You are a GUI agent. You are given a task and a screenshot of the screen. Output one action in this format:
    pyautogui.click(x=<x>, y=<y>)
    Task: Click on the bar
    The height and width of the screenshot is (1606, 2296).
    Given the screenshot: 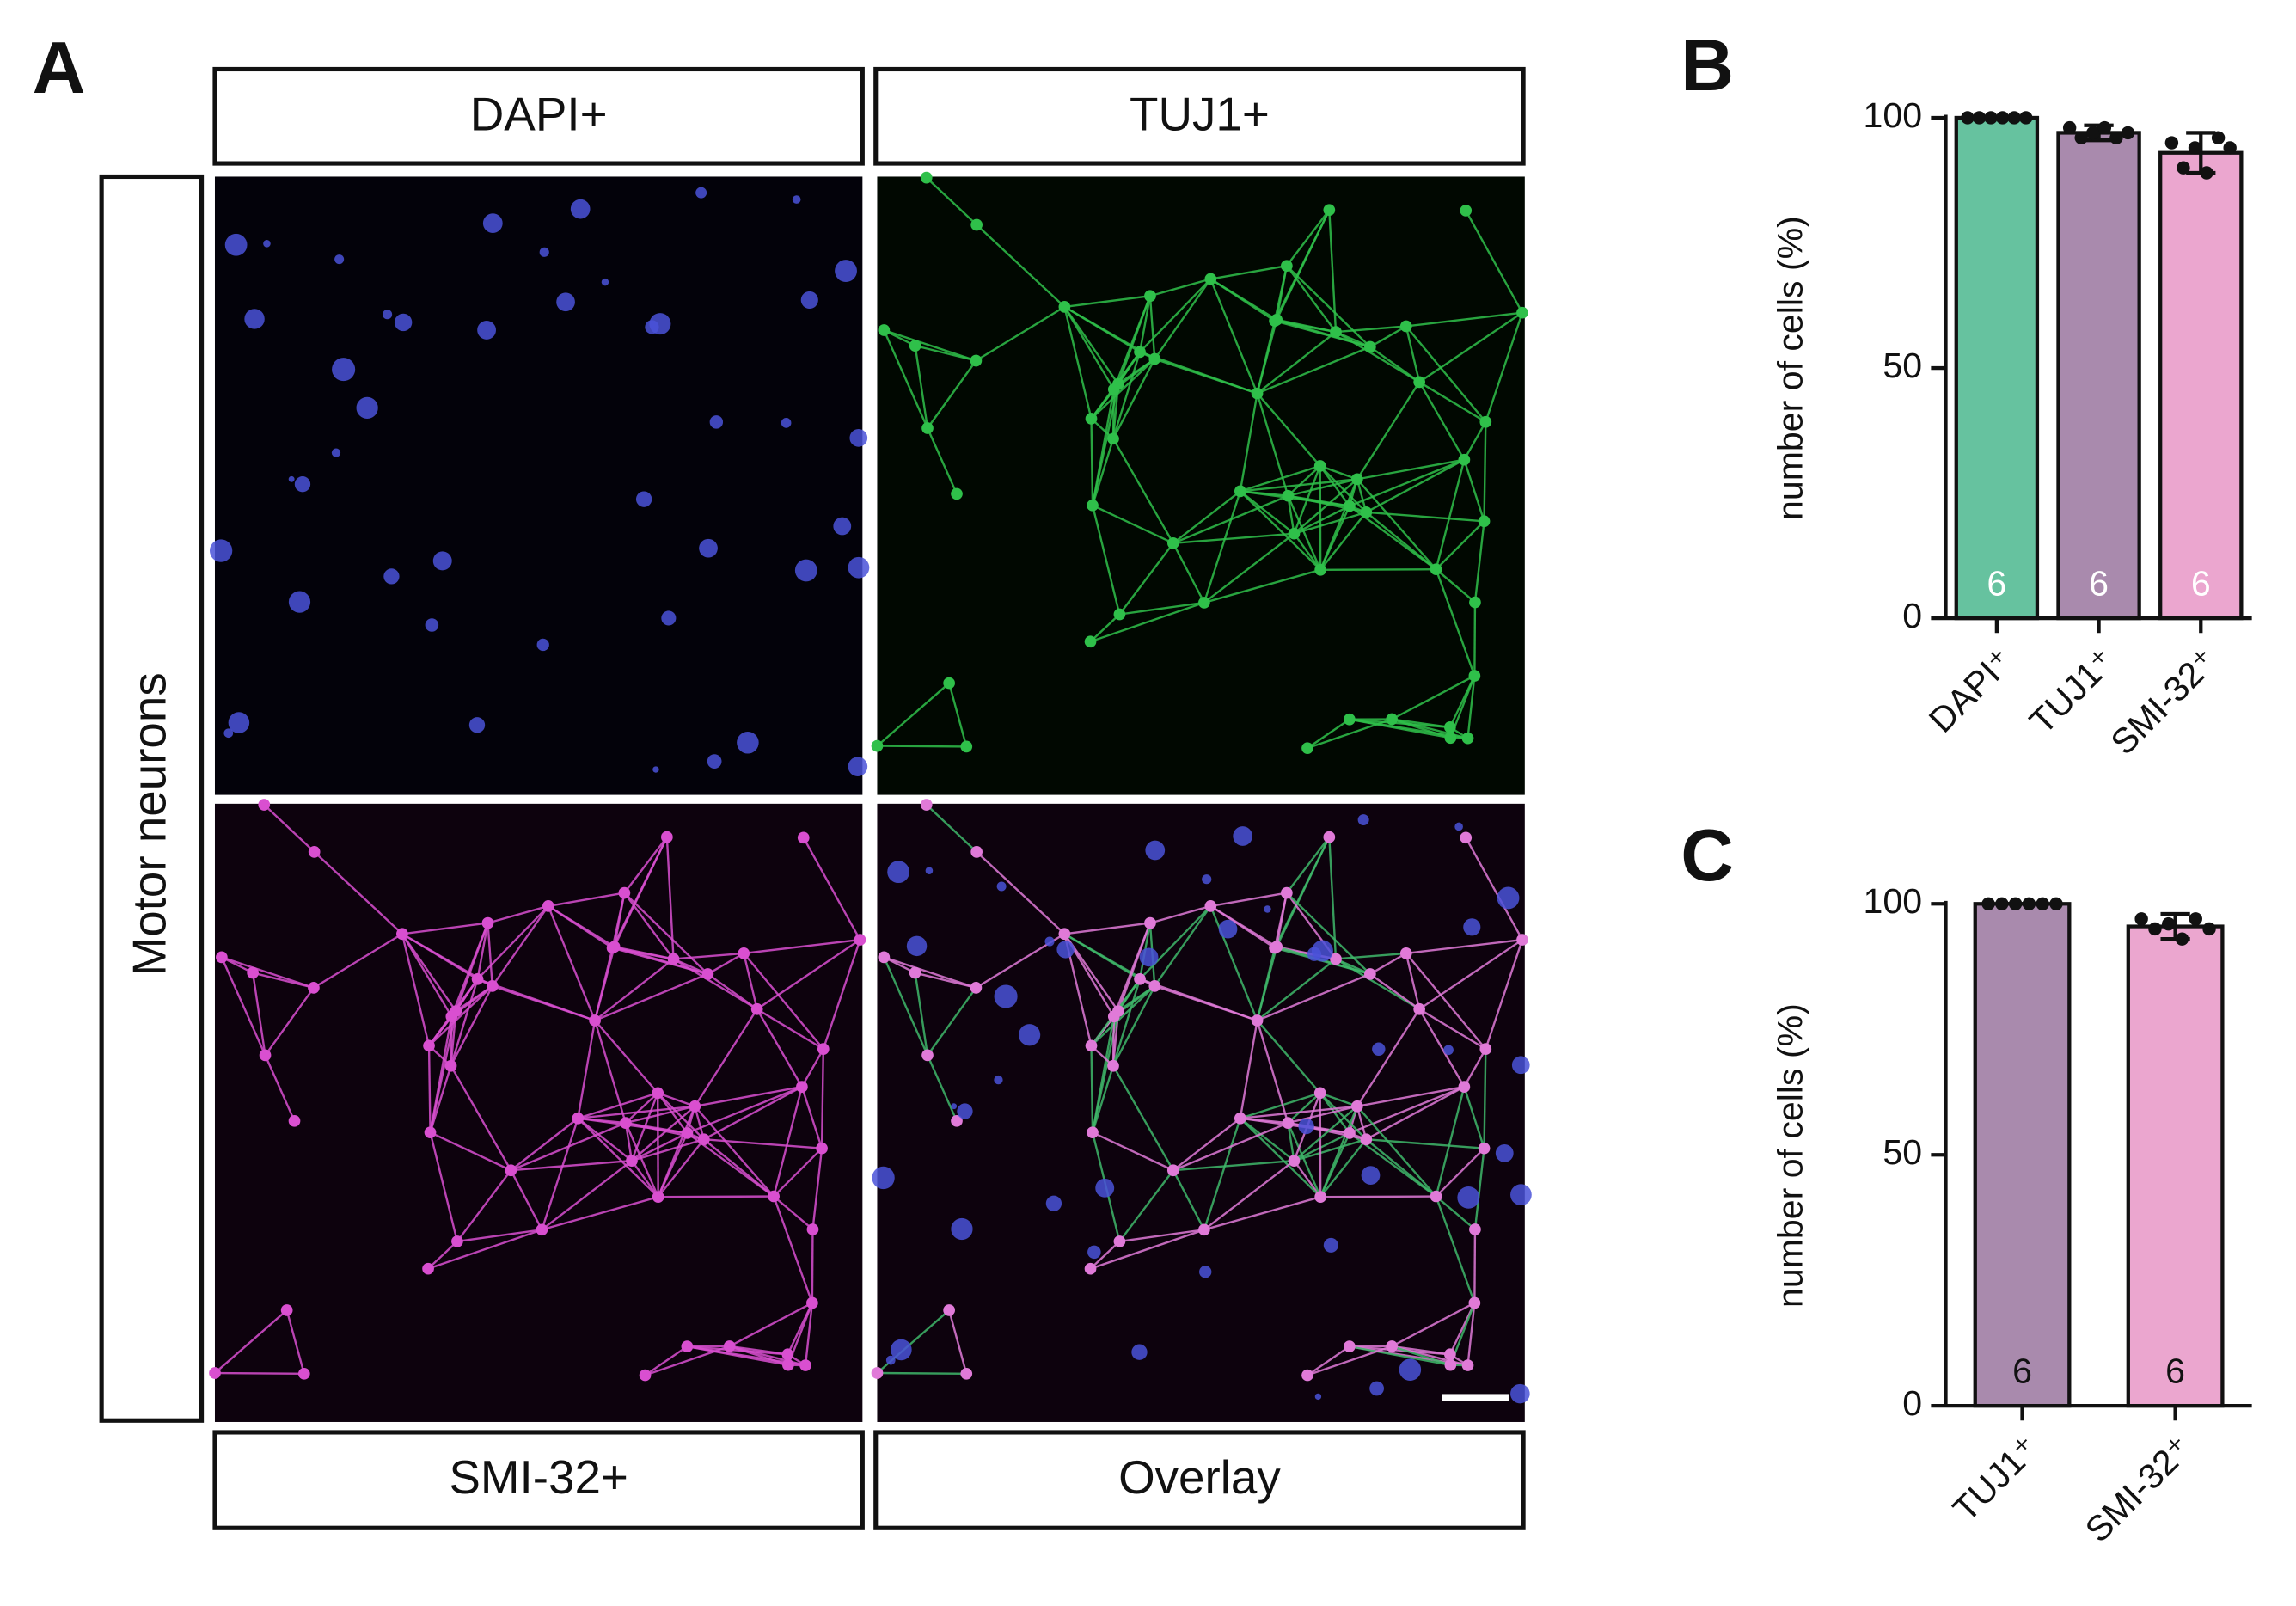 What is the action you would take?
    pyautogui.click(x=2022, y=1155)
    